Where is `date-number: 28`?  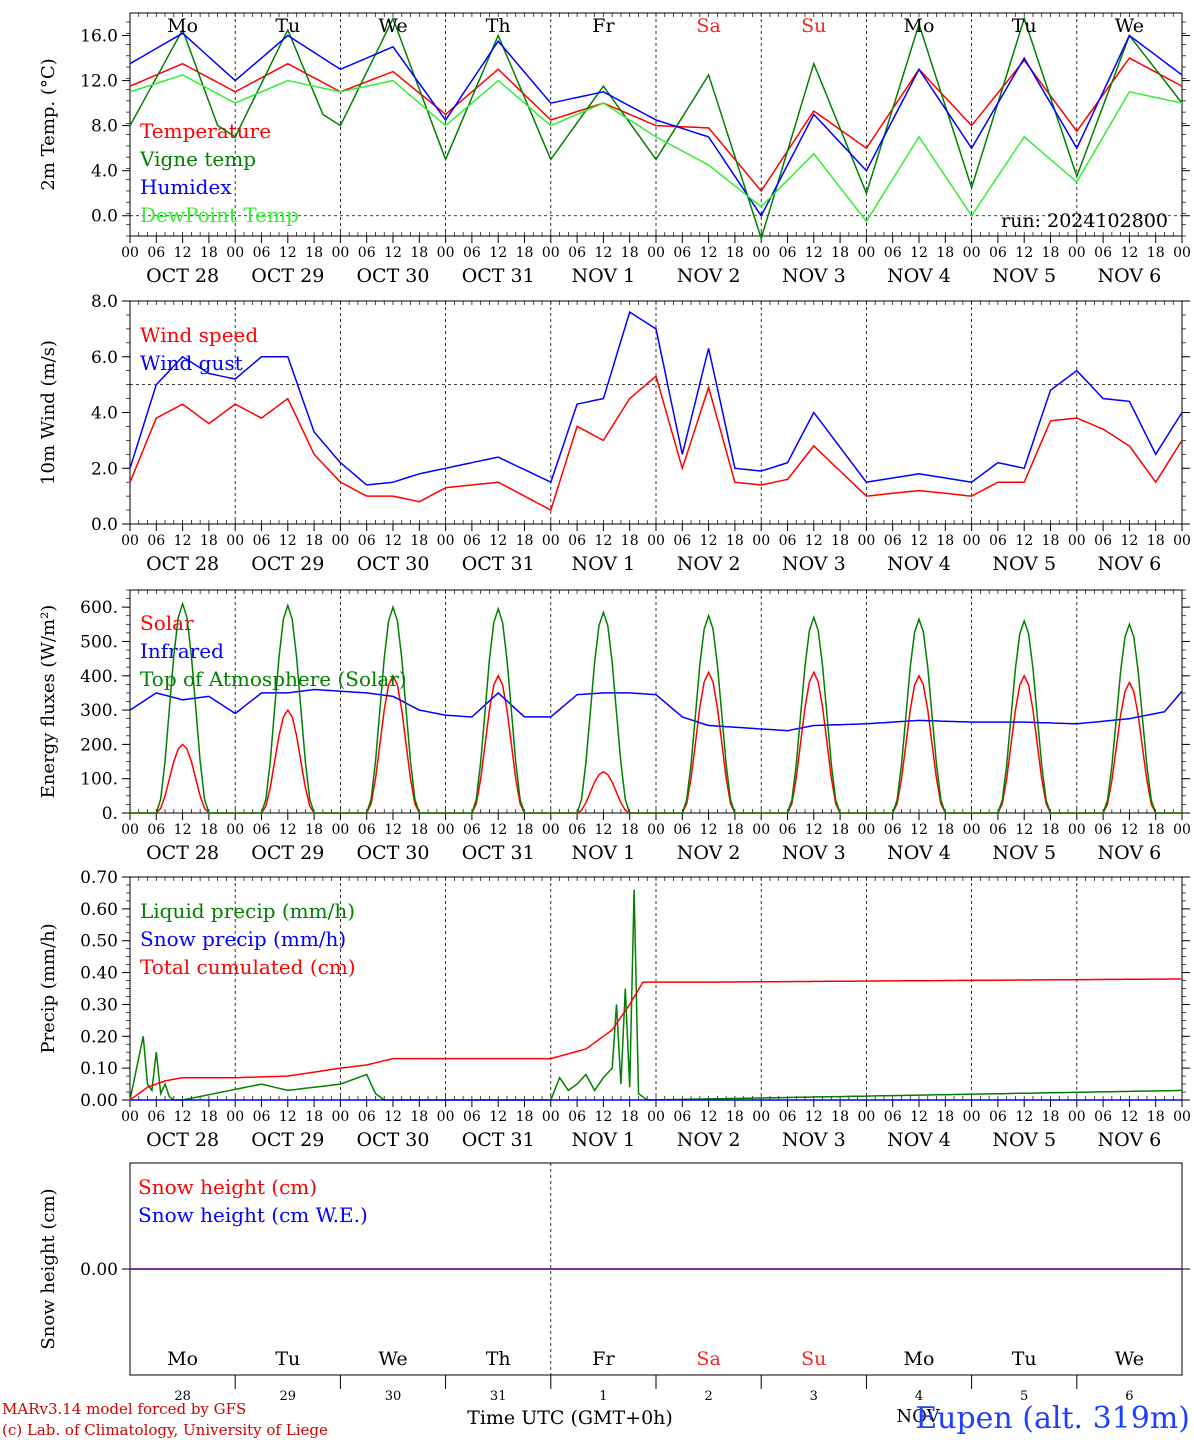 date-number: 28 is located at coordinates (182, 1396).